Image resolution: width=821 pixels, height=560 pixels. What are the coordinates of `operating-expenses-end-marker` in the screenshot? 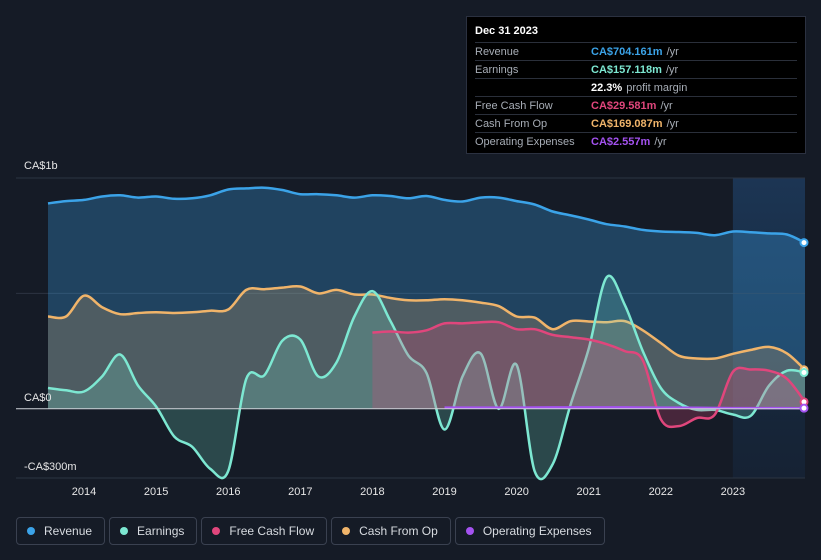 It's located at (804, 408).